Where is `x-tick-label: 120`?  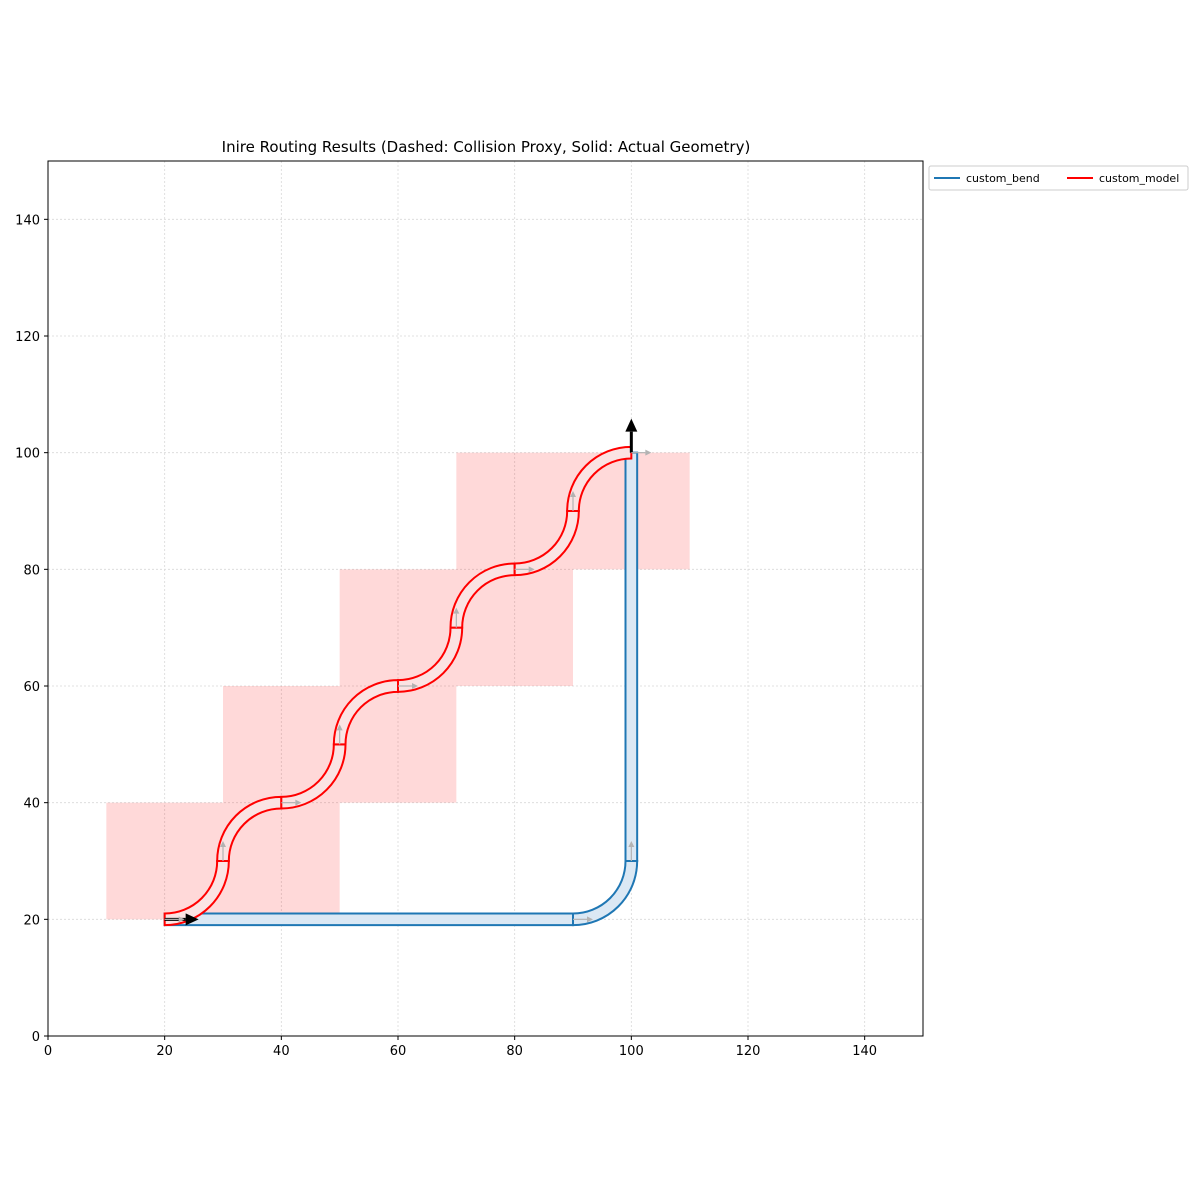
x-tick-label: 120 is located at coordinates (748, 1051).